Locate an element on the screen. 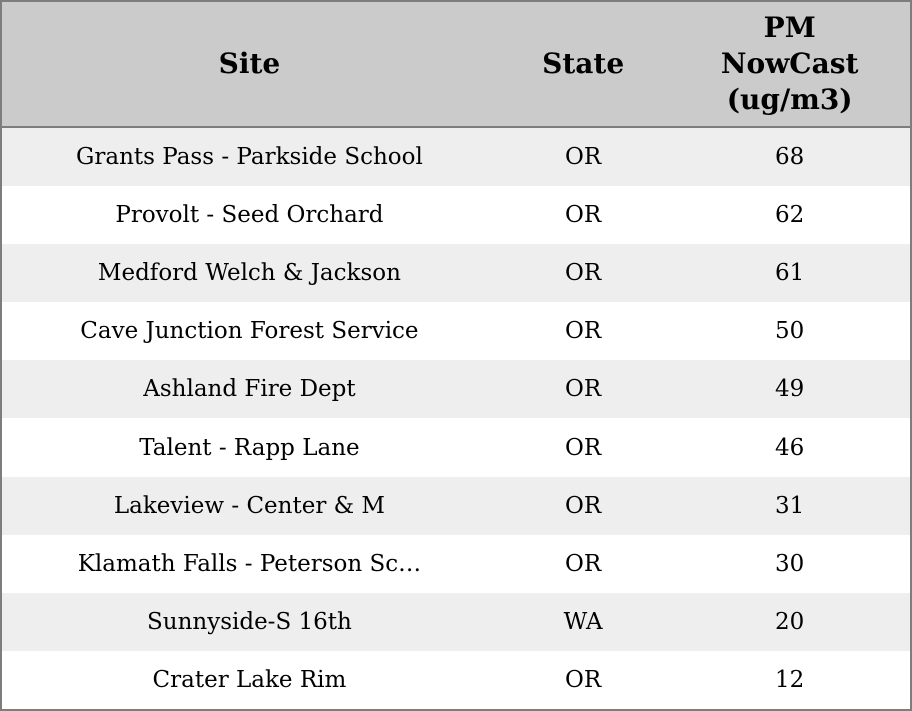 This screenshot has height=711, width=912. cell-pm-nowcast: 62 is located at coordinates (790, 215).